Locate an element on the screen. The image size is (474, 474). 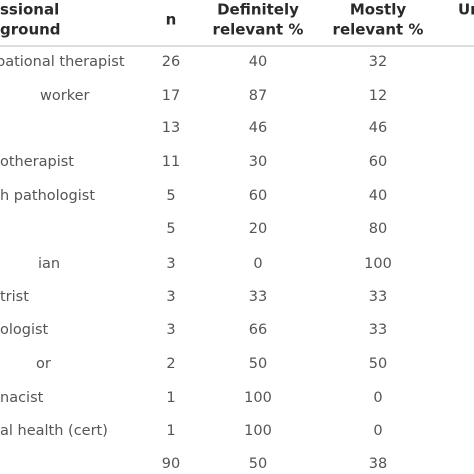
cell: 87 is located at coordinates (258, 96).